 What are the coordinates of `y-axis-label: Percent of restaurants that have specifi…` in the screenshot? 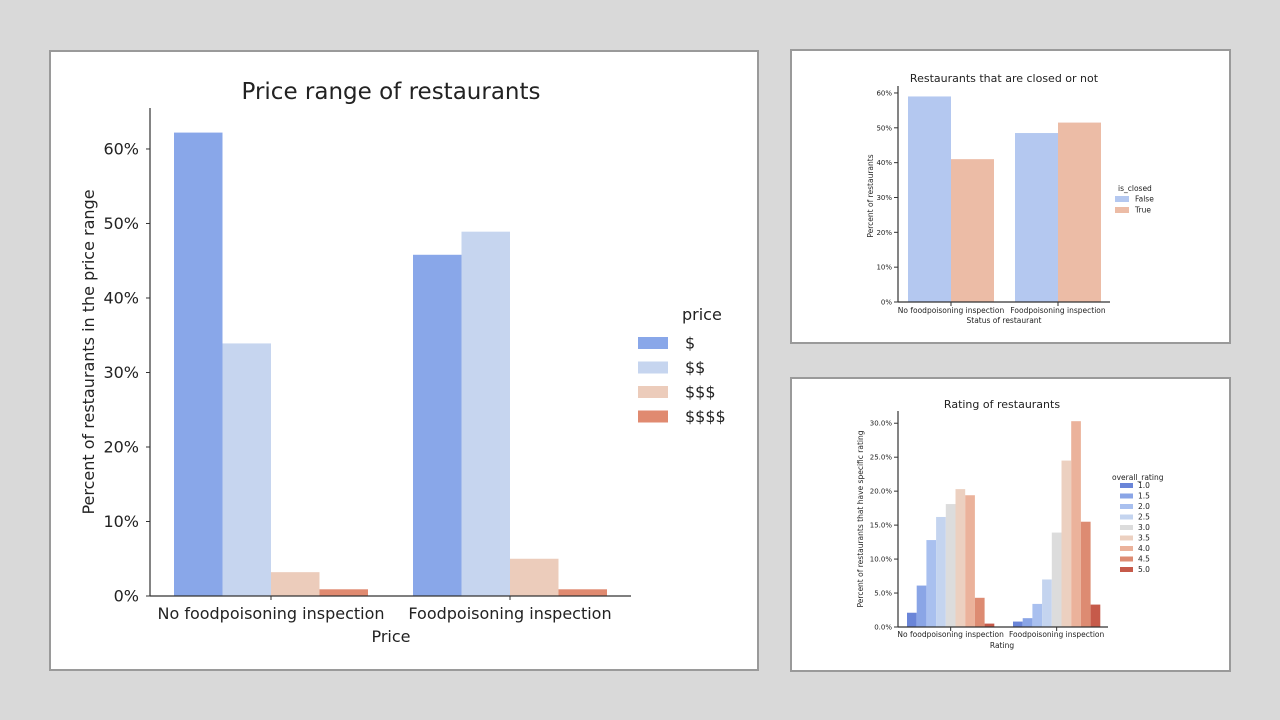 It's located at (860, 518).